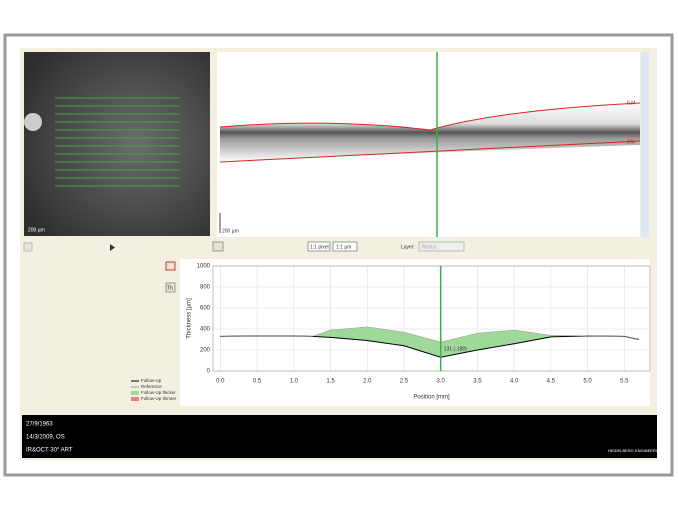  I want to click on x-tick-label: 4.0, so click(514, 382).